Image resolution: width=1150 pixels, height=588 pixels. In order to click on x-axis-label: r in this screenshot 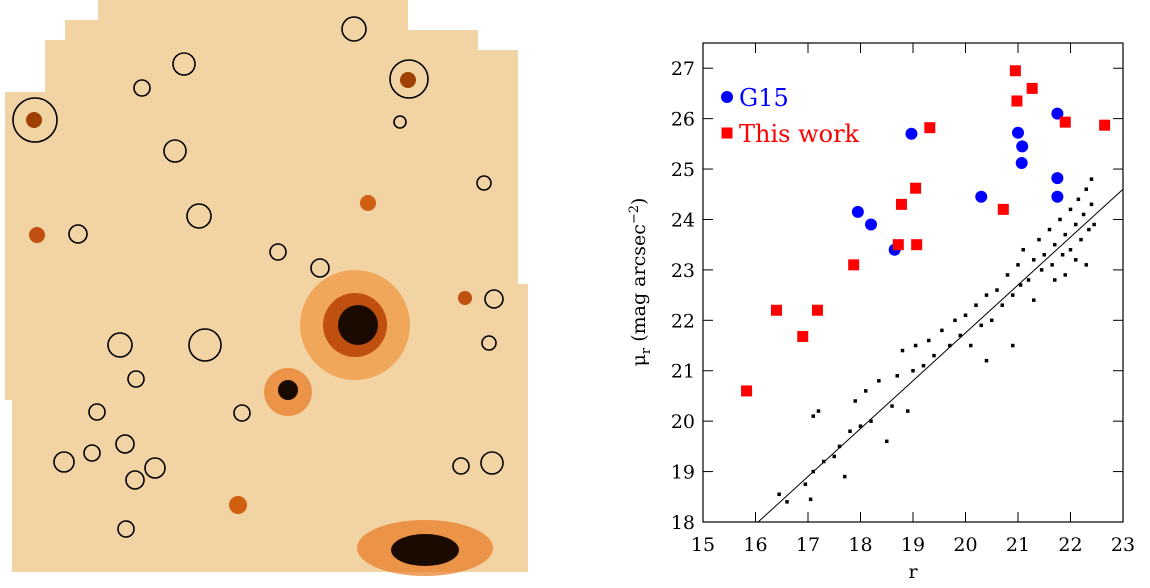, I will do `click(913, 572)`.